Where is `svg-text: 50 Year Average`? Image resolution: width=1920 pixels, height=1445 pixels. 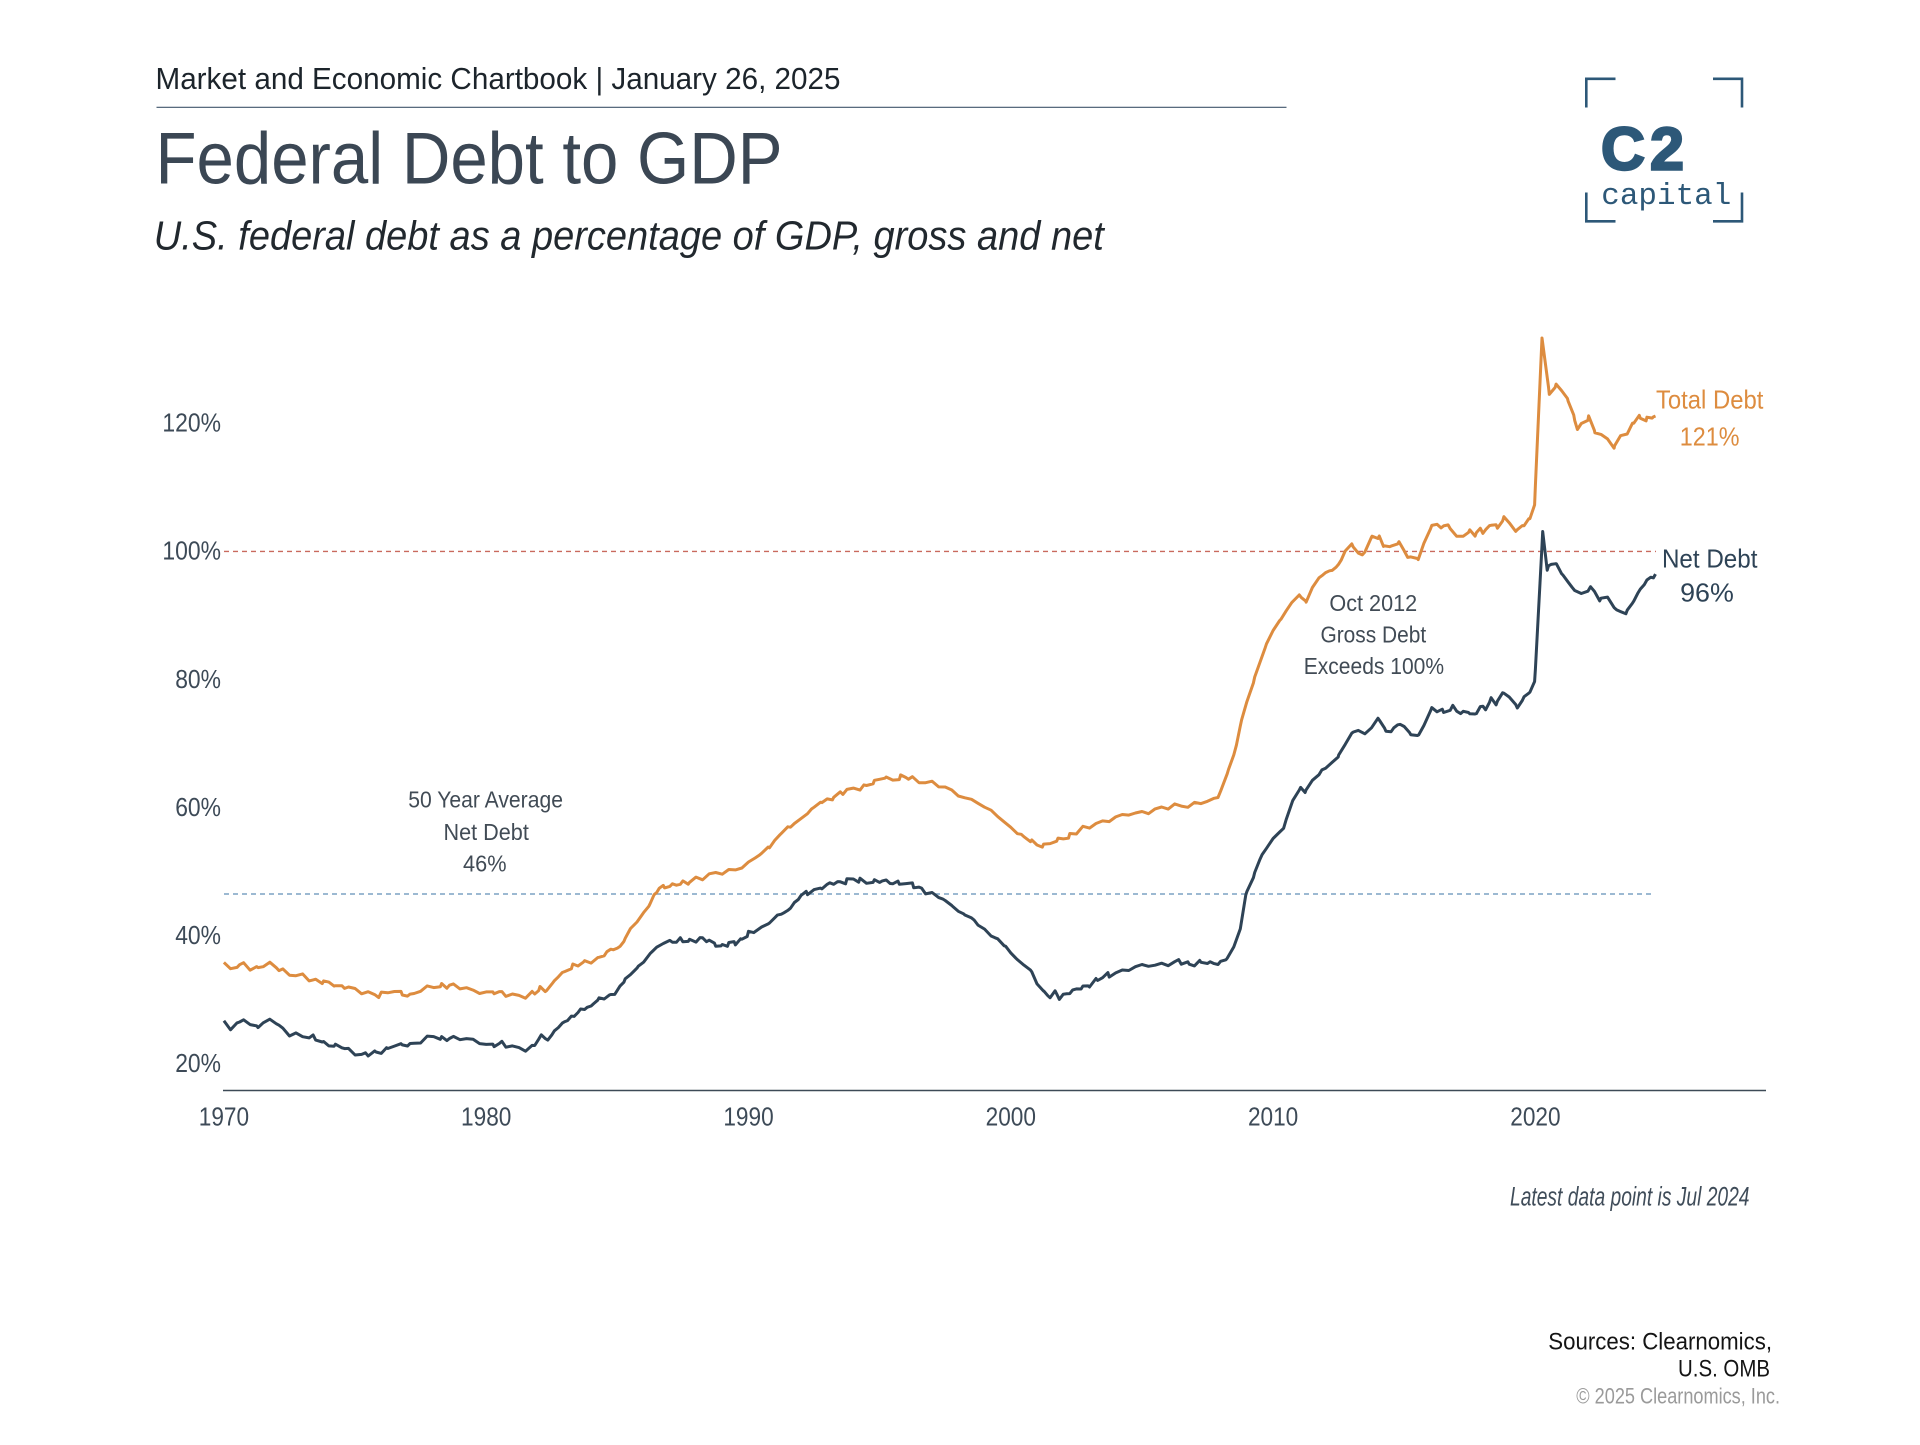
svg-text: 50 Year Average is located at coordinates (485, 800).